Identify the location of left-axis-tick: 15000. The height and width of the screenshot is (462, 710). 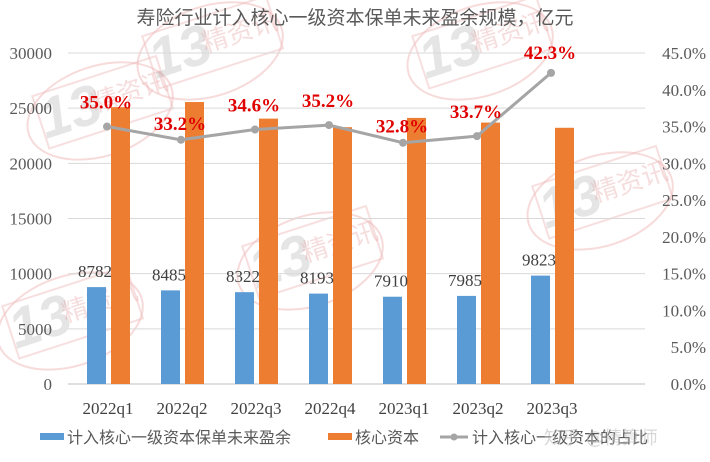
(31, 219).